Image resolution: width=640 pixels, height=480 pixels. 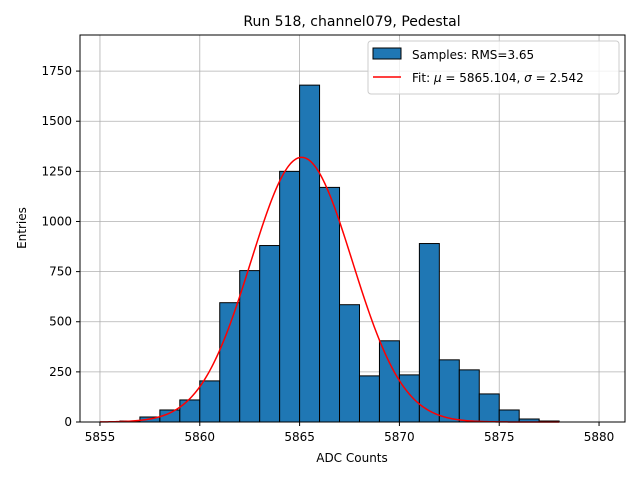 What do you see at coordinates (599, 437) in the screenshot?
I see `x-tick-label: 5880` at bounding box center [599, 437].